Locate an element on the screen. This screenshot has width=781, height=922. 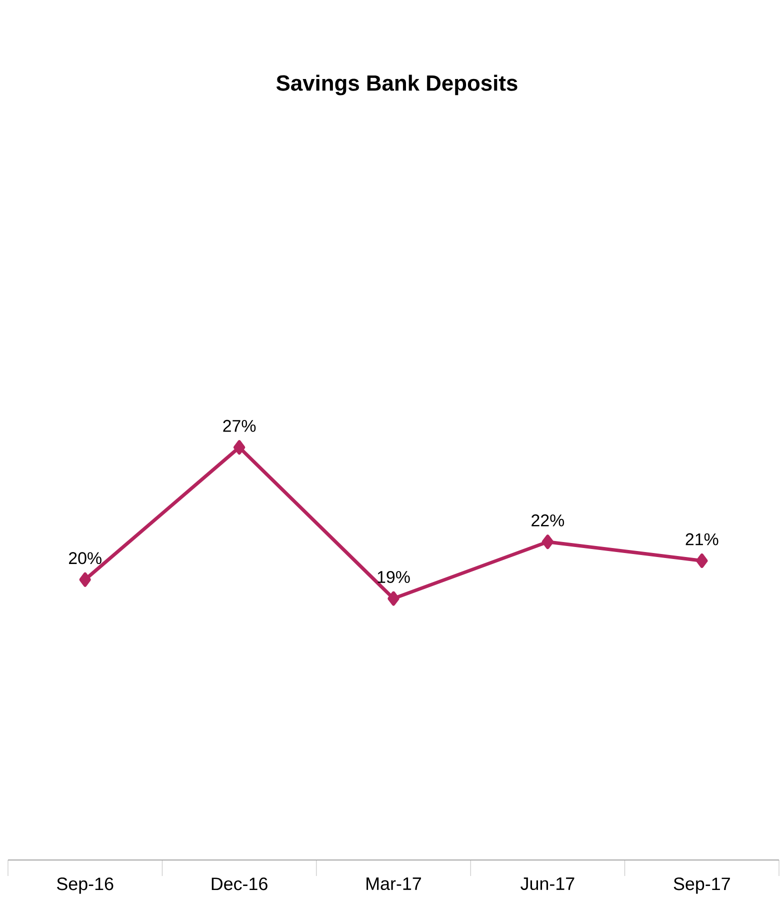
x-tick-label: Mar-17 is located at coordinates (393, 884).